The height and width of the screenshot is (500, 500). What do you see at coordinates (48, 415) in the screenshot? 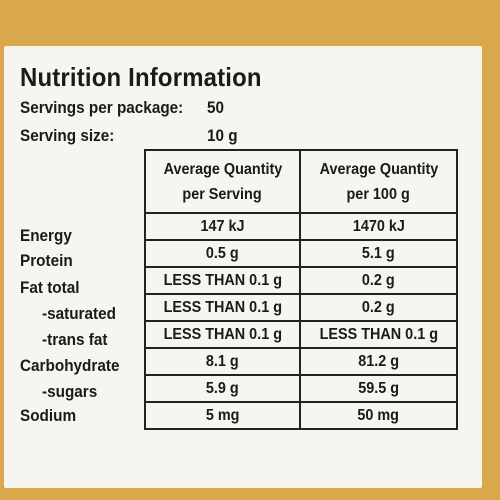
I see `row-label-sodium: Sodium` at bounding box center [48, 415].